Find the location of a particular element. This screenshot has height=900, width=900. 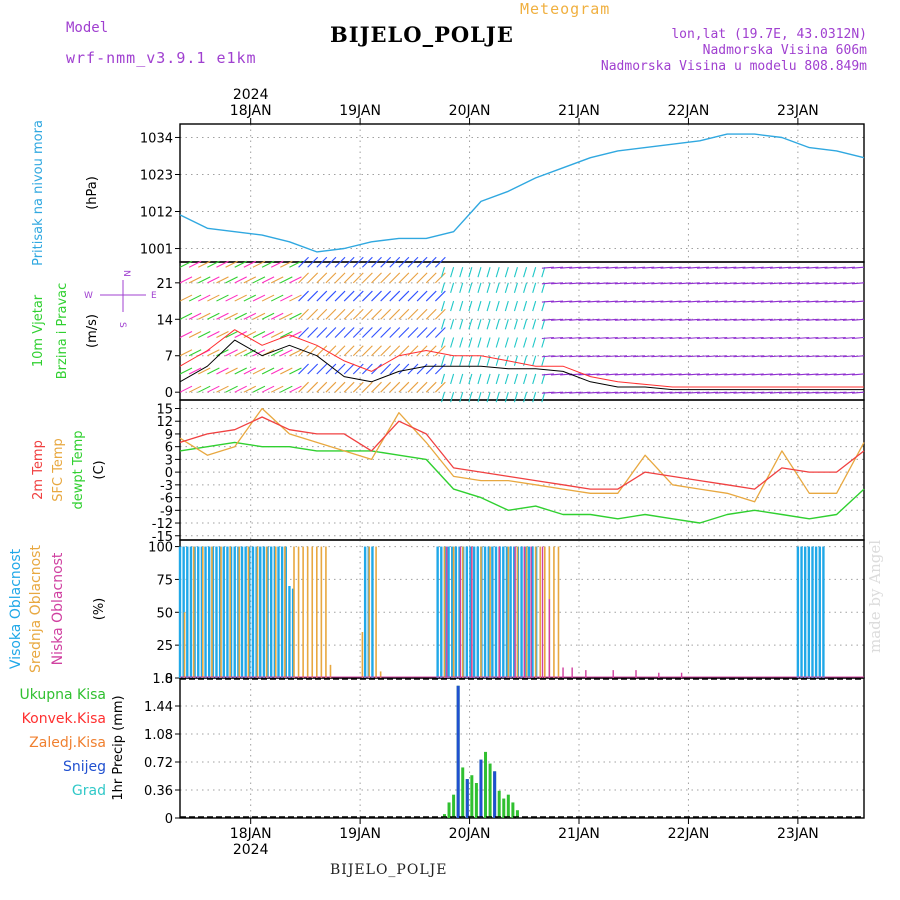

panel-frame is located at coordinates (522, 193).